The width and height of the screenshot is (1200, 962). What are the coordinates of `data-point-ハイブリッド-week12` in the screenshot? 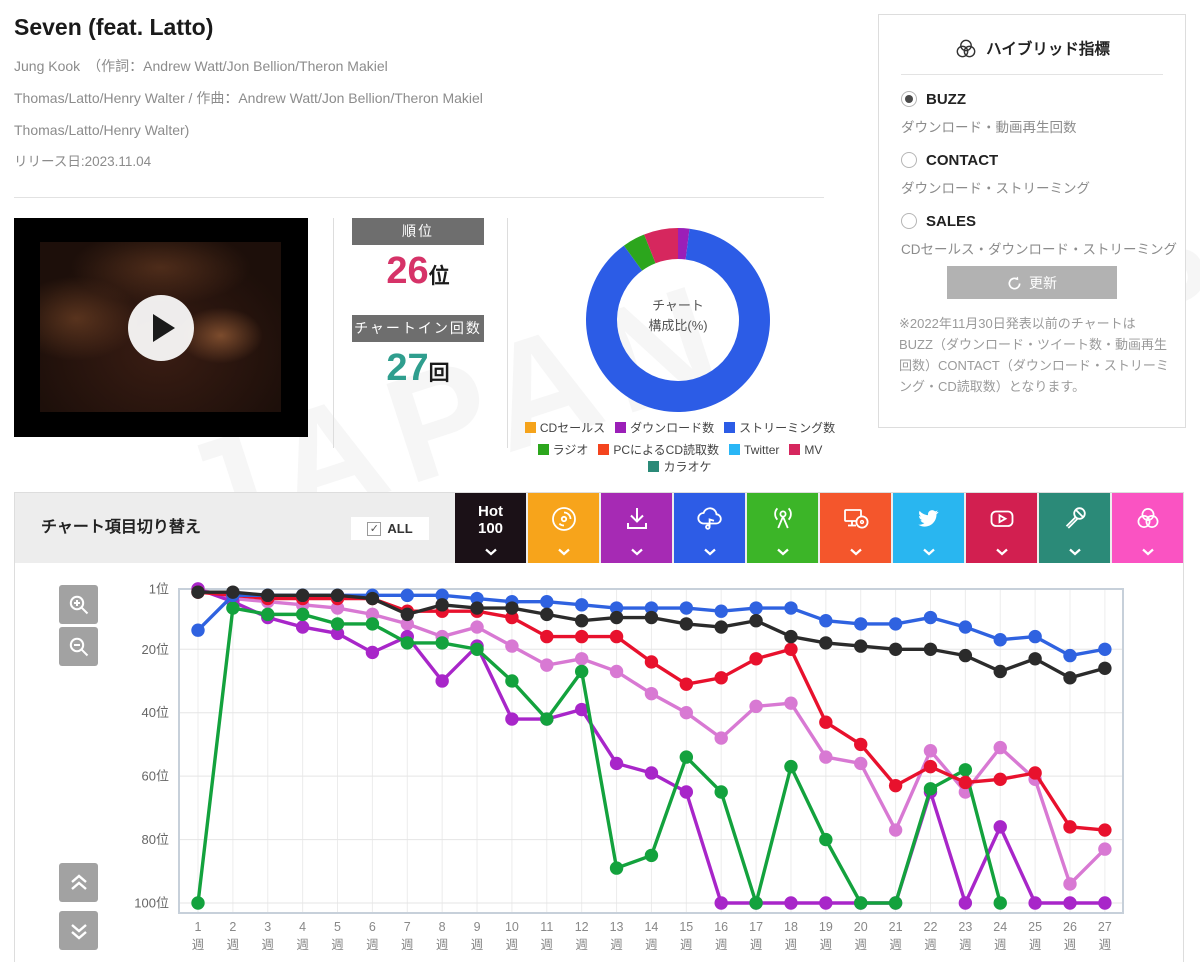 It's located at (581, 659).